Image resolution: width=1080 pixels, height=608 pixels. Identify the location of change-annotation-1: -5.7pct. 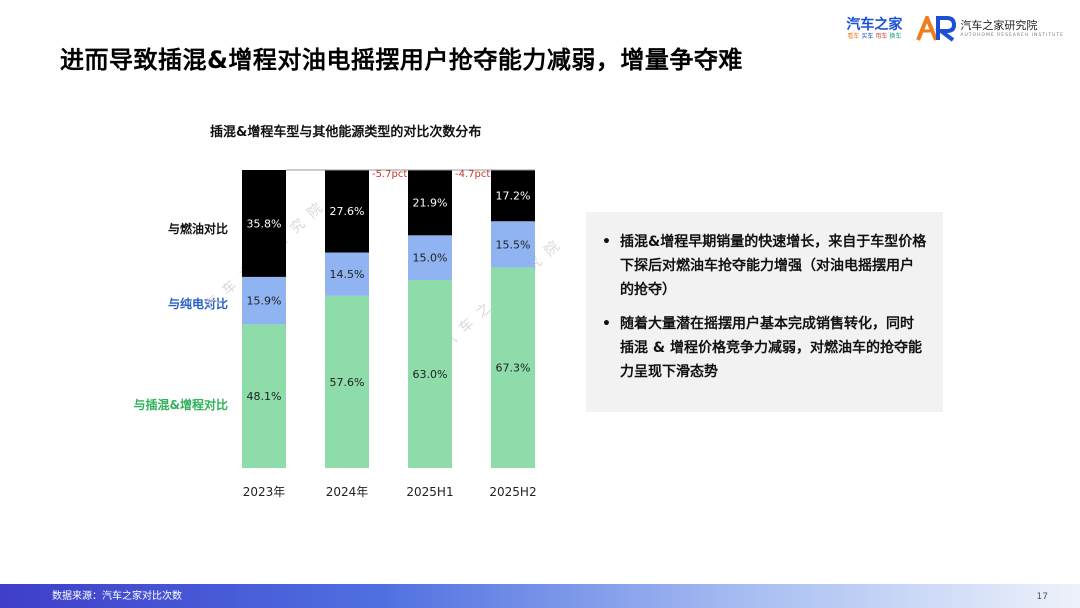
(389, 174).